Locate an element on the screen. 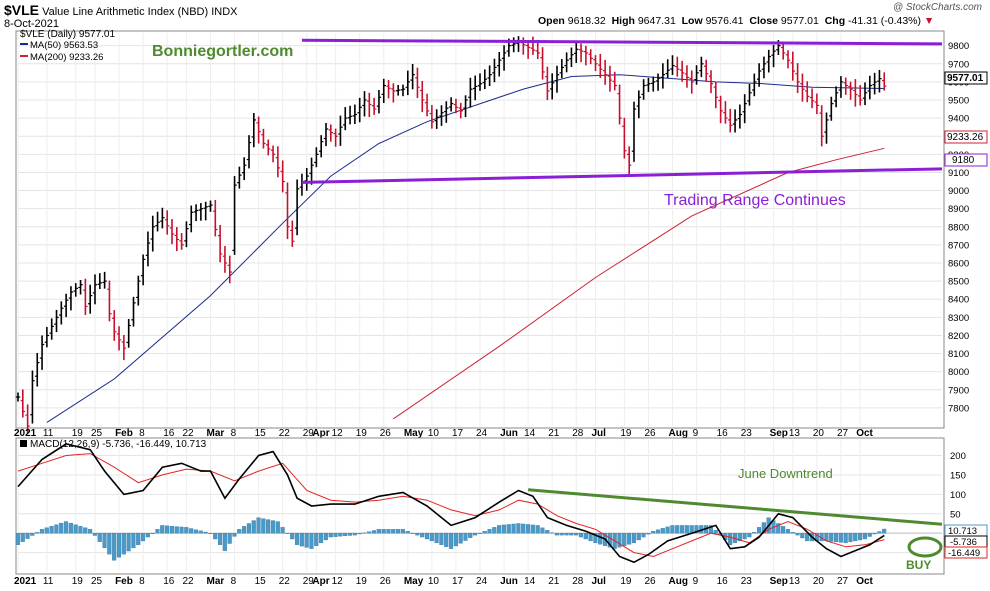 The width and height of the screenshot is (990, 591). price-tick-label: 8300 is located at coordinates (958, 318).